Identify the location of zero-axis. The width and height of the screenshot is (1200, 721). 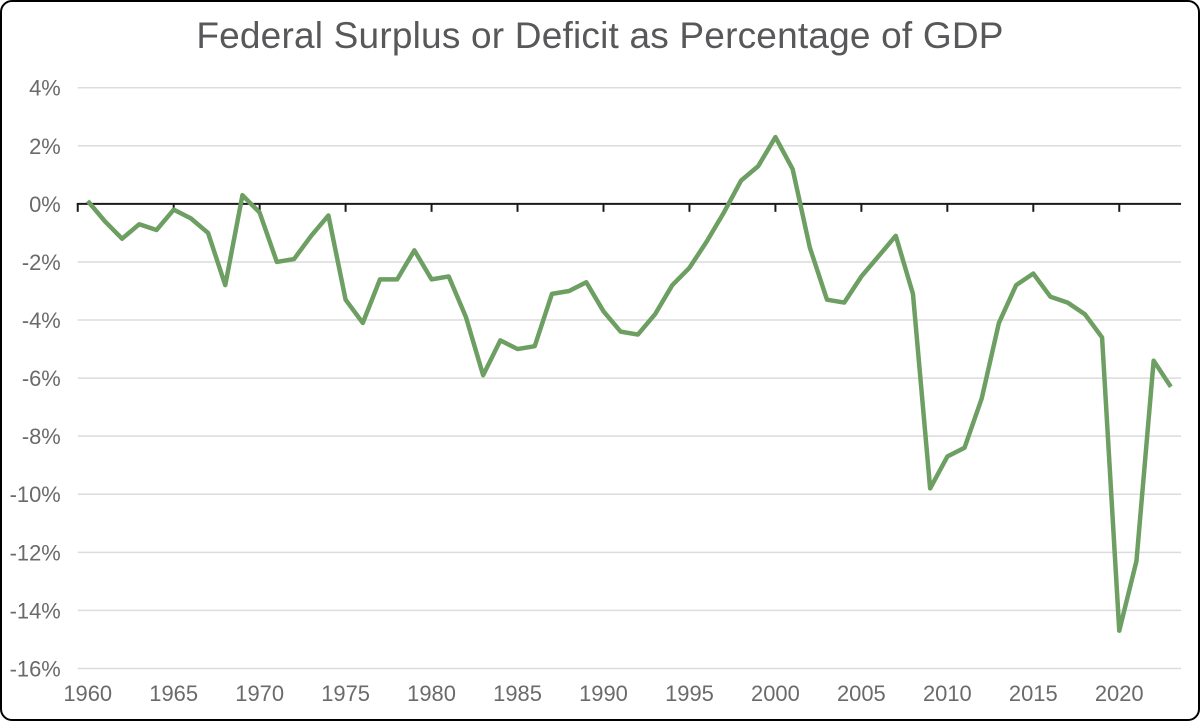
(629, 207).